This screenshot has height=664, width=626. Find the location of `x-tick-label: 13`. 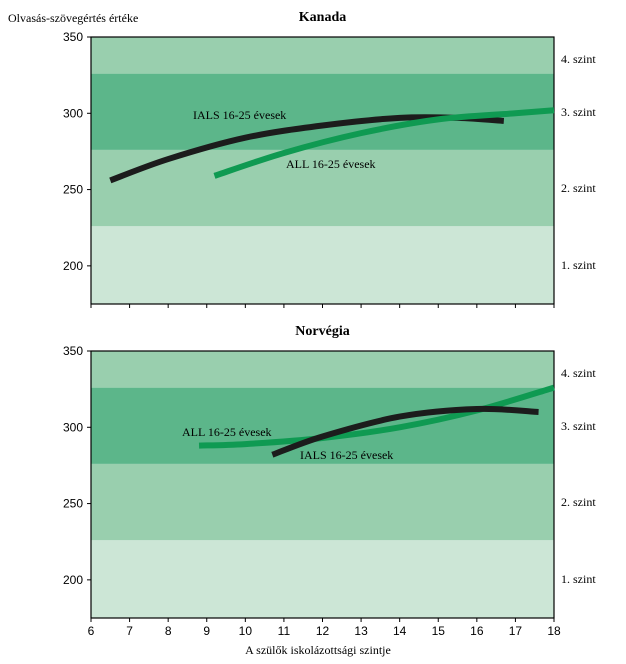

x-tick-label: 13 is located at coordinates (361, 631).